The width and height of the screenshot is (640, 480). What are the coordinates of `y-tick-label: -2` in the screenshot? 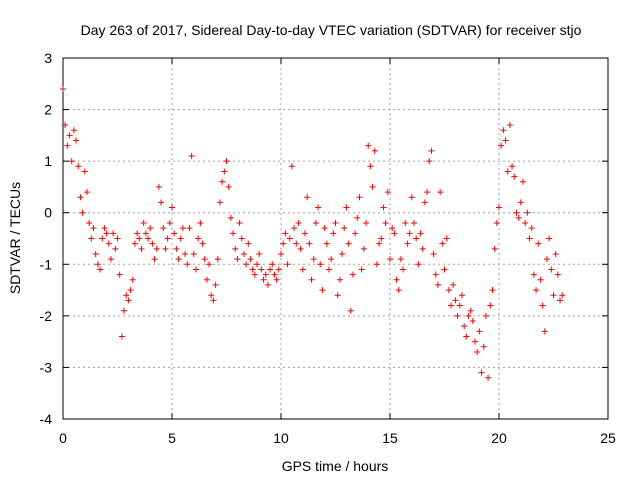 It's located at (46, 316).